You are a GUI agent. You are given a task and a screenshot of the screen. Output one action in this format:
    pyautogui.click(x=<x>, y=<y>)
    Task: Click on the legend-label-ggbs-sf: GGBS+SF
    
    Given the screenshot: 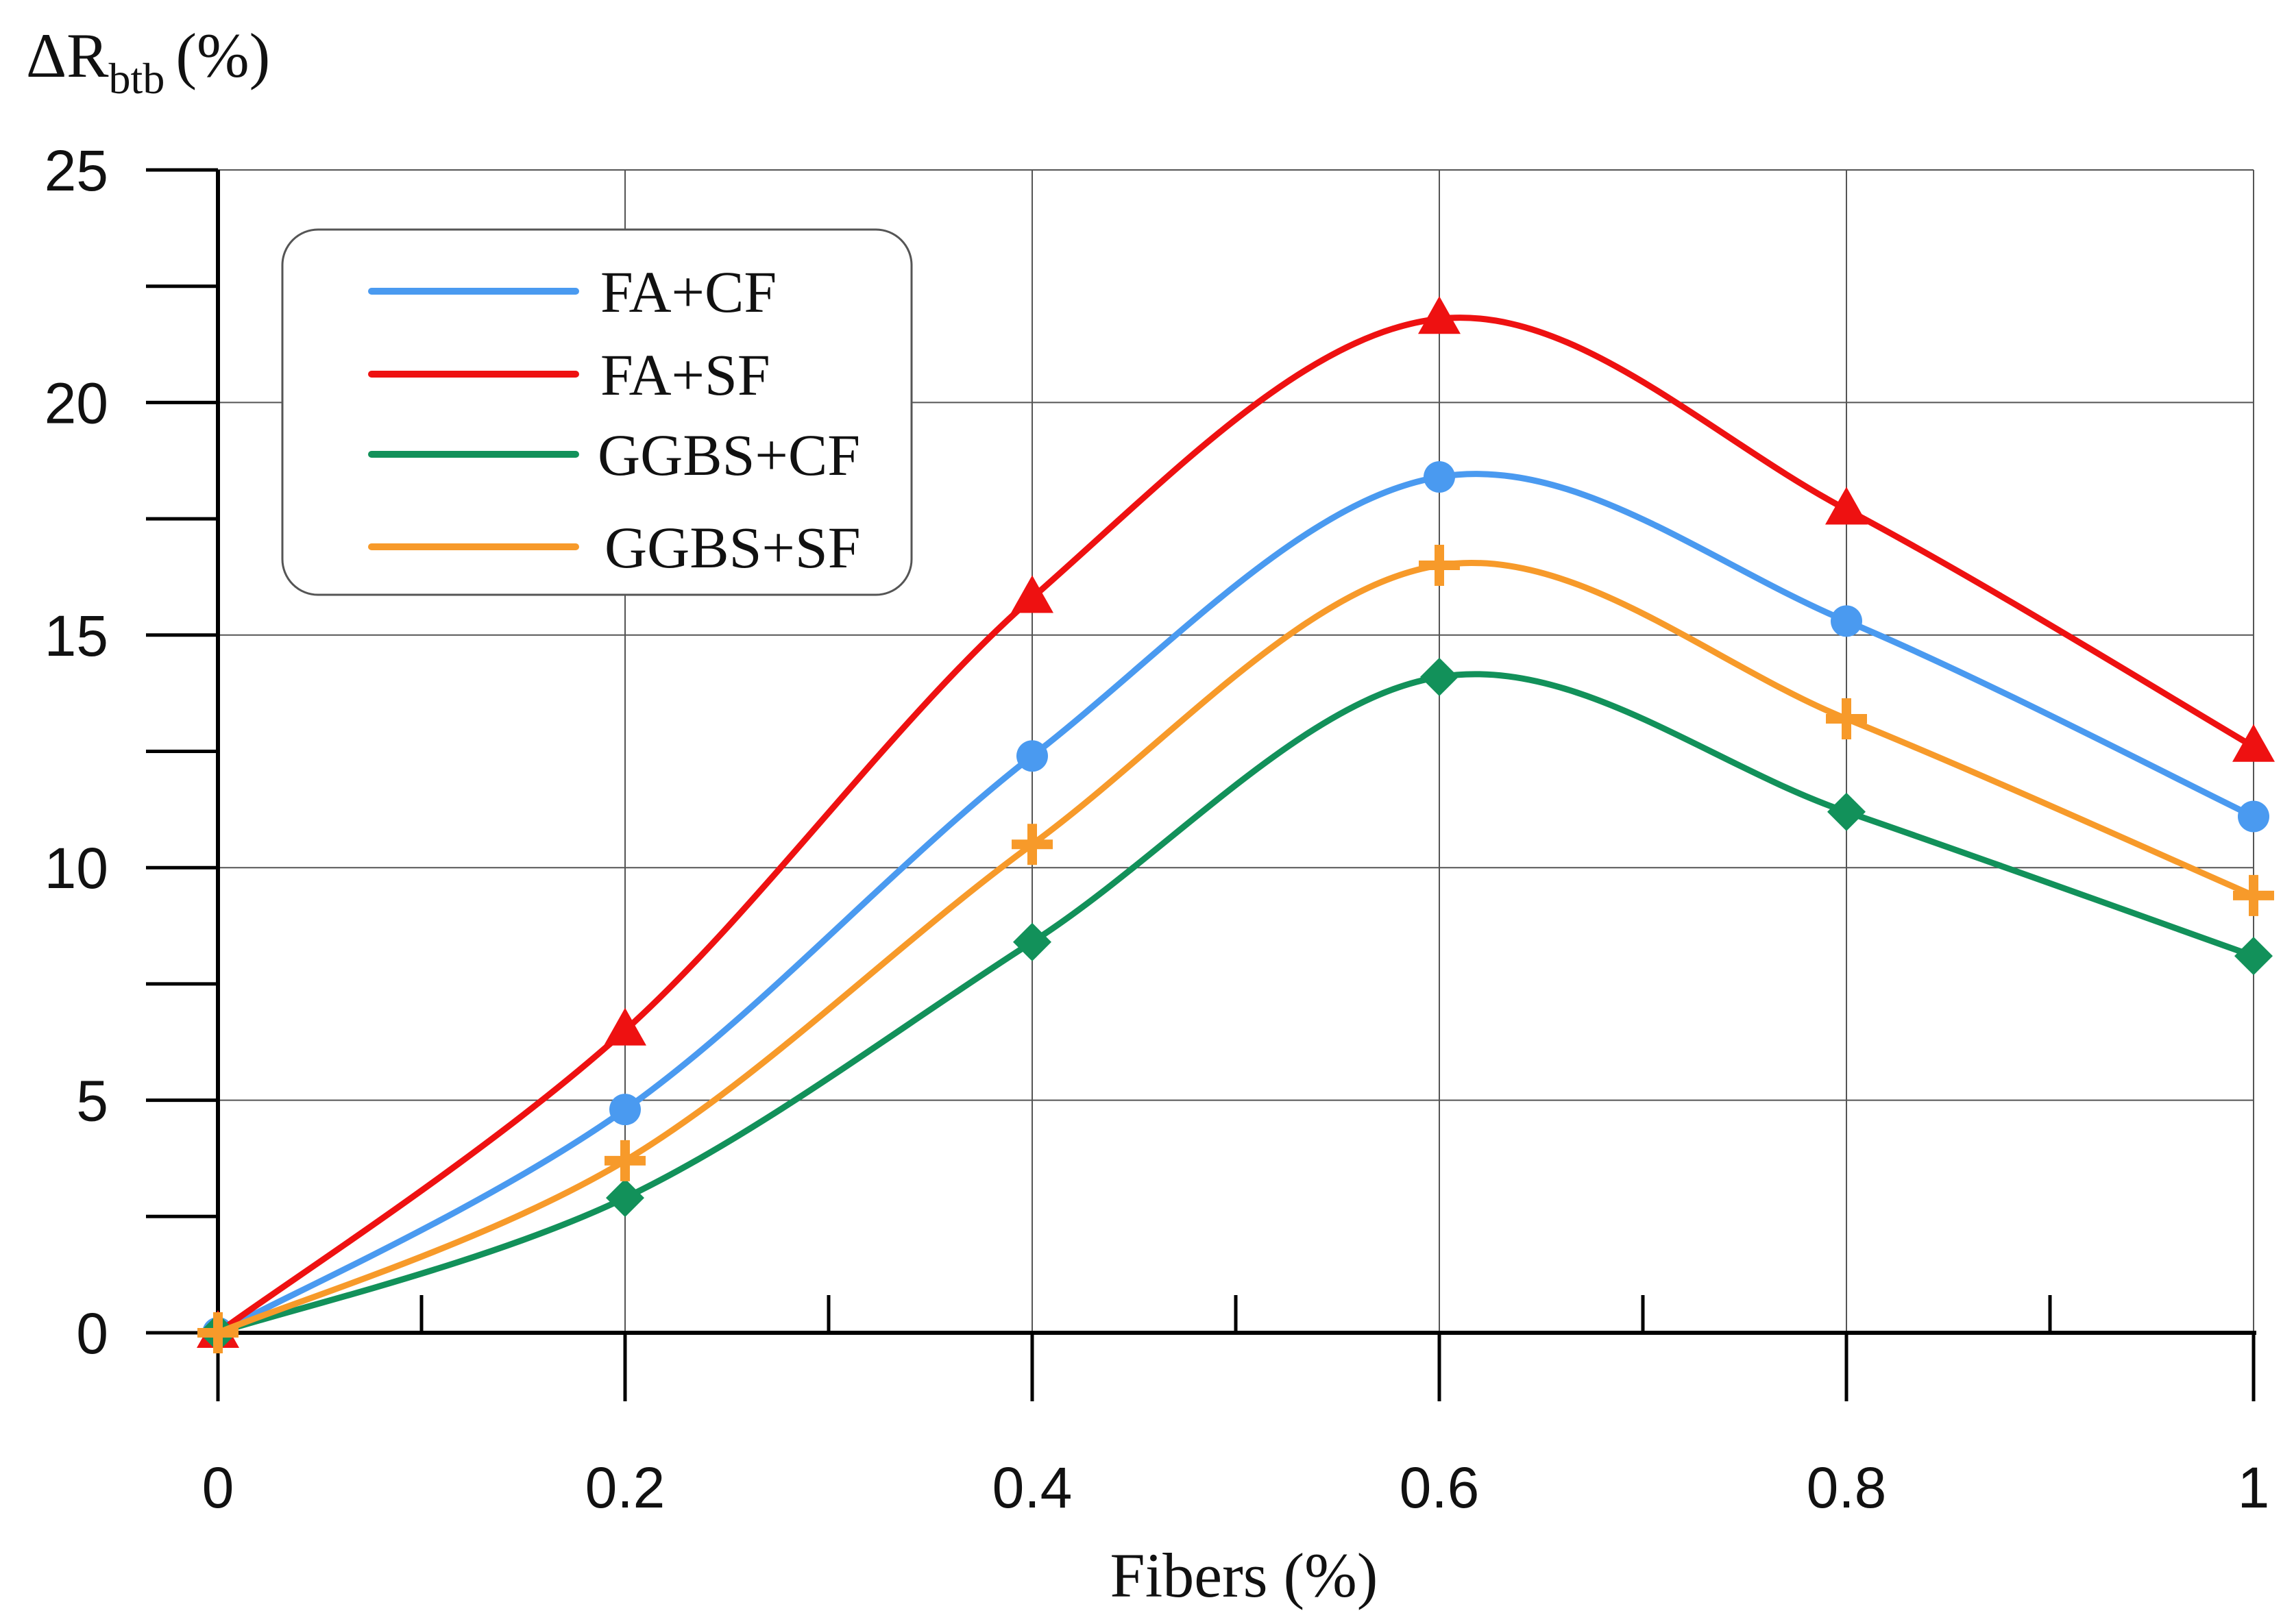 What is the action you would take?
    pyautogui.click(x=733, y=547)
    